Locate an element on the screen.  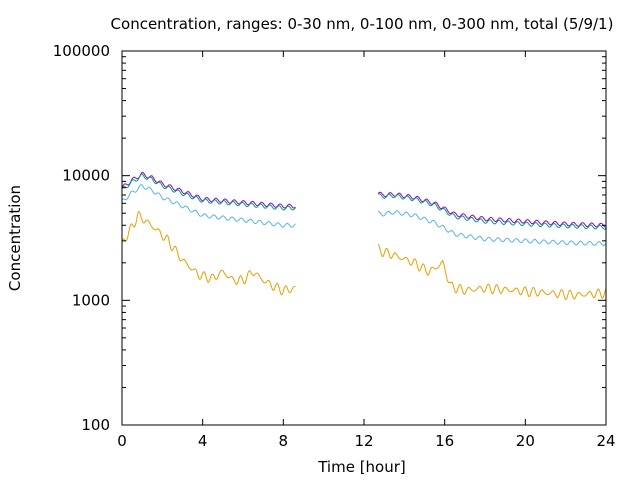
y-axis-label: Concentration is located at coordinates (15, 238).